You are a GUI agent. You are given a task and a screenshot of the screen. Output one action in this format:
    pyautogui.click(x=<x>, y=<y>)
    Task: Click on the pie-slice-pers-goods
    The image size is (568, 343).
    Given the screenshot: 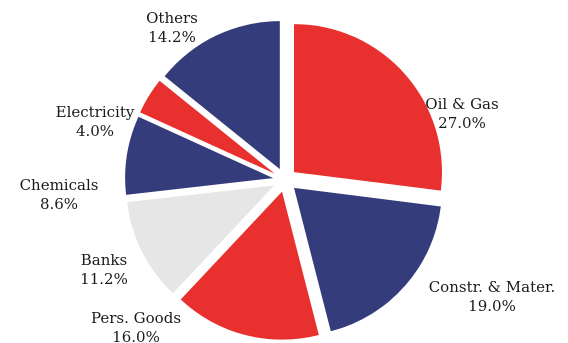 What is the action you would take?
    pyautogui.click(x=249, y=265)
    